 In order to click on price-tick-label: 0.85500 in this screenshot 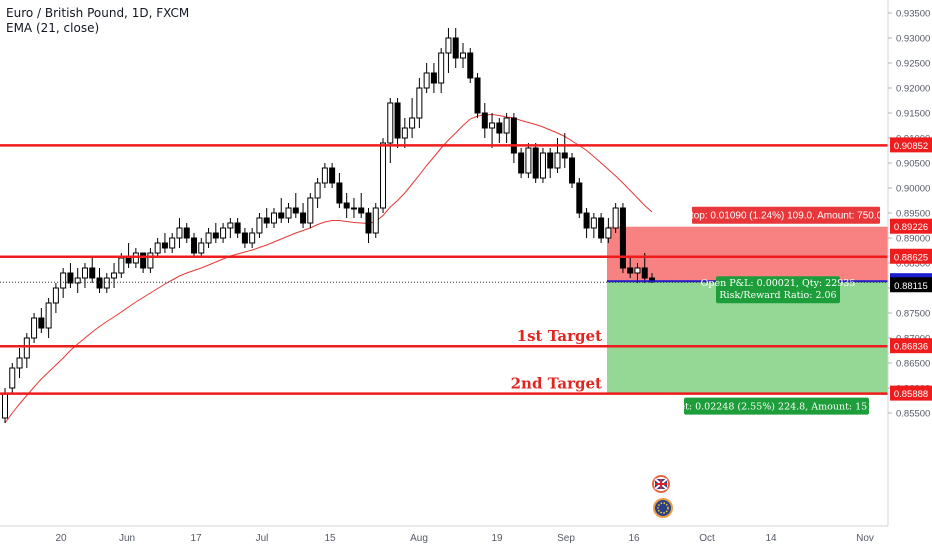, I will do `click(913, 414)`.